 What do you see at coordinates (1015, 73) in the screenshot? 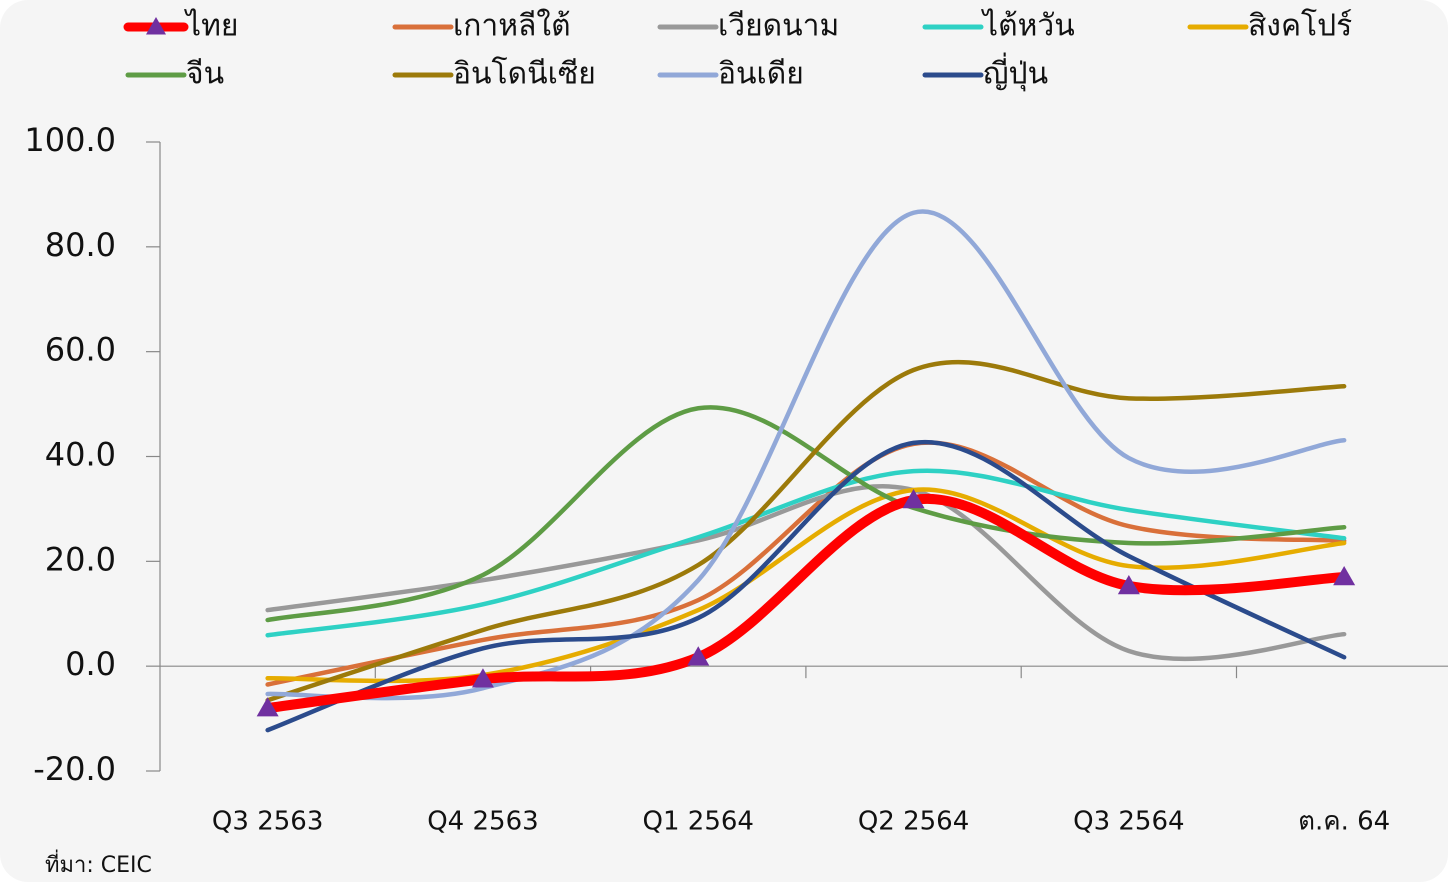
I see `legend-label: ญี่ปุ่น` at bounding box center [1015, 73].